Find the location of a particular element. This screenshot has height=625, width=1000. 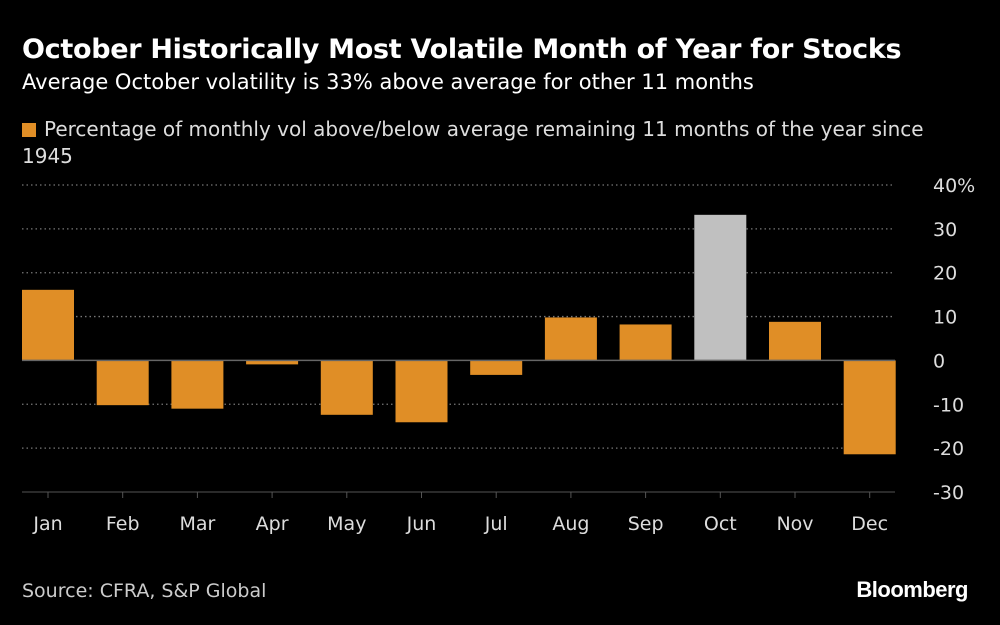

x-tick-label: Oct is located at coordinates (720, 524).